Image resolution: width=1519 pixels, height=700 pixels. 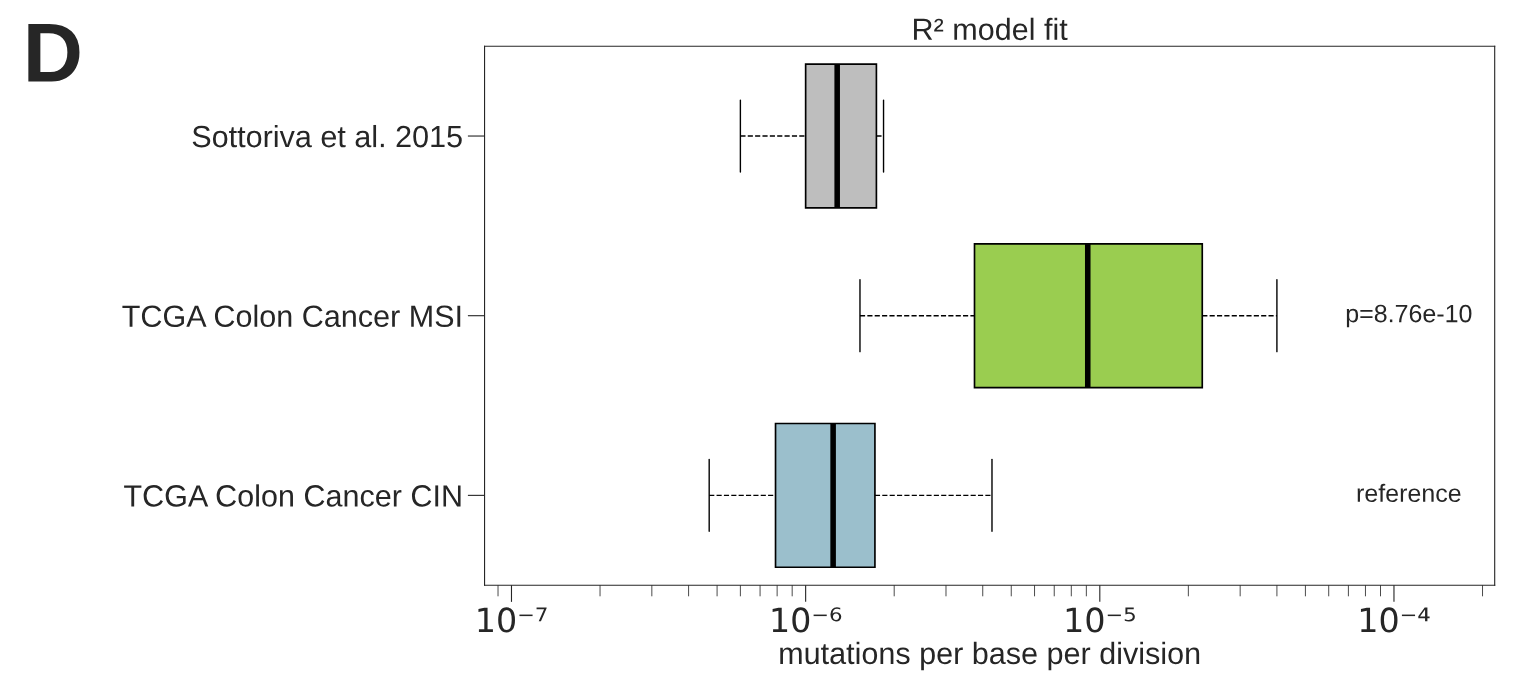 I want to click on x-tick-label: 10⁻⁵, so click(x=1100, y=620).